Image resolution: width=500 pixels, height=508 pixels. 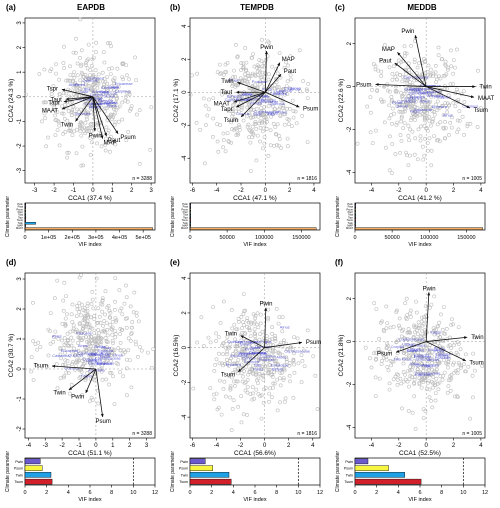 I want to click on x-tick-label: 10, so click(x=298, y=493).